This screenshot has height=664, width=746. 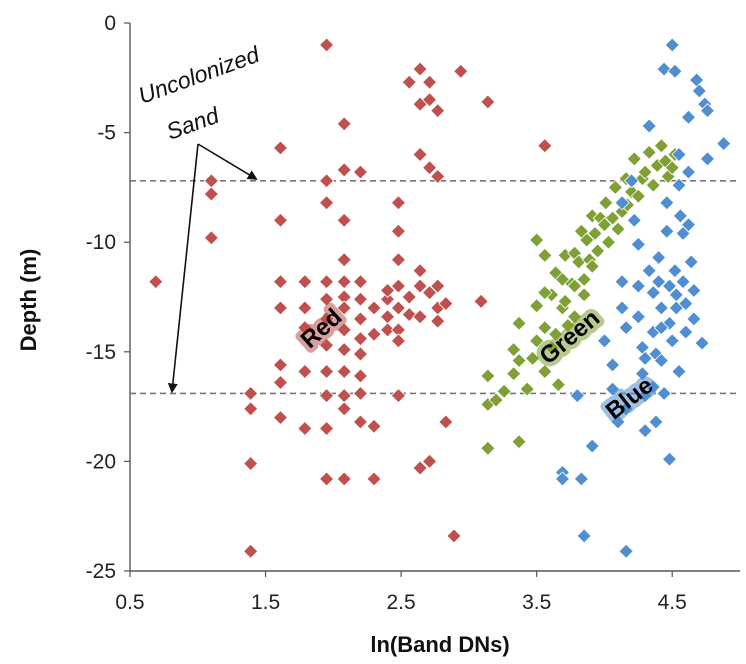 I want to click on y-axis-title: Depth (m), so click(x=28, y=300).